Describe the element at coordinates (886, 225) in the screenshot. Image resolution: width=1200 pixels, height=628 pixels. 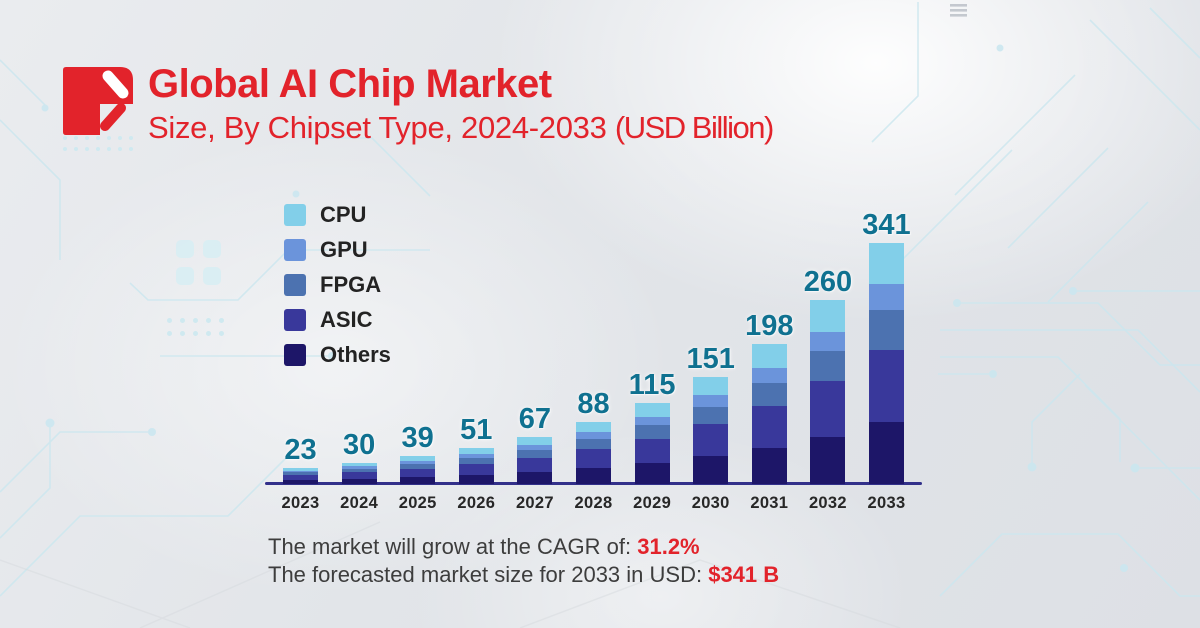
I see `bar-value-2033: 341` at that location.